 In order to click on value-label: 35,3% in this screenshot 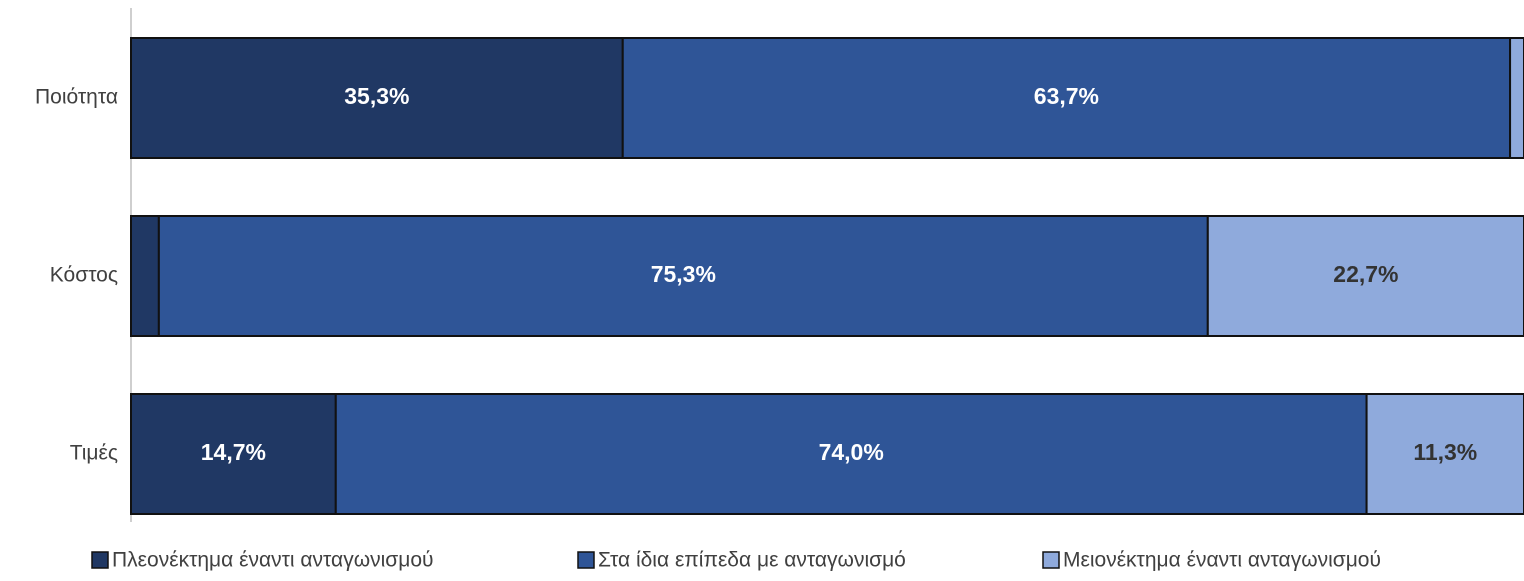, I will do `click(376, 96)`.